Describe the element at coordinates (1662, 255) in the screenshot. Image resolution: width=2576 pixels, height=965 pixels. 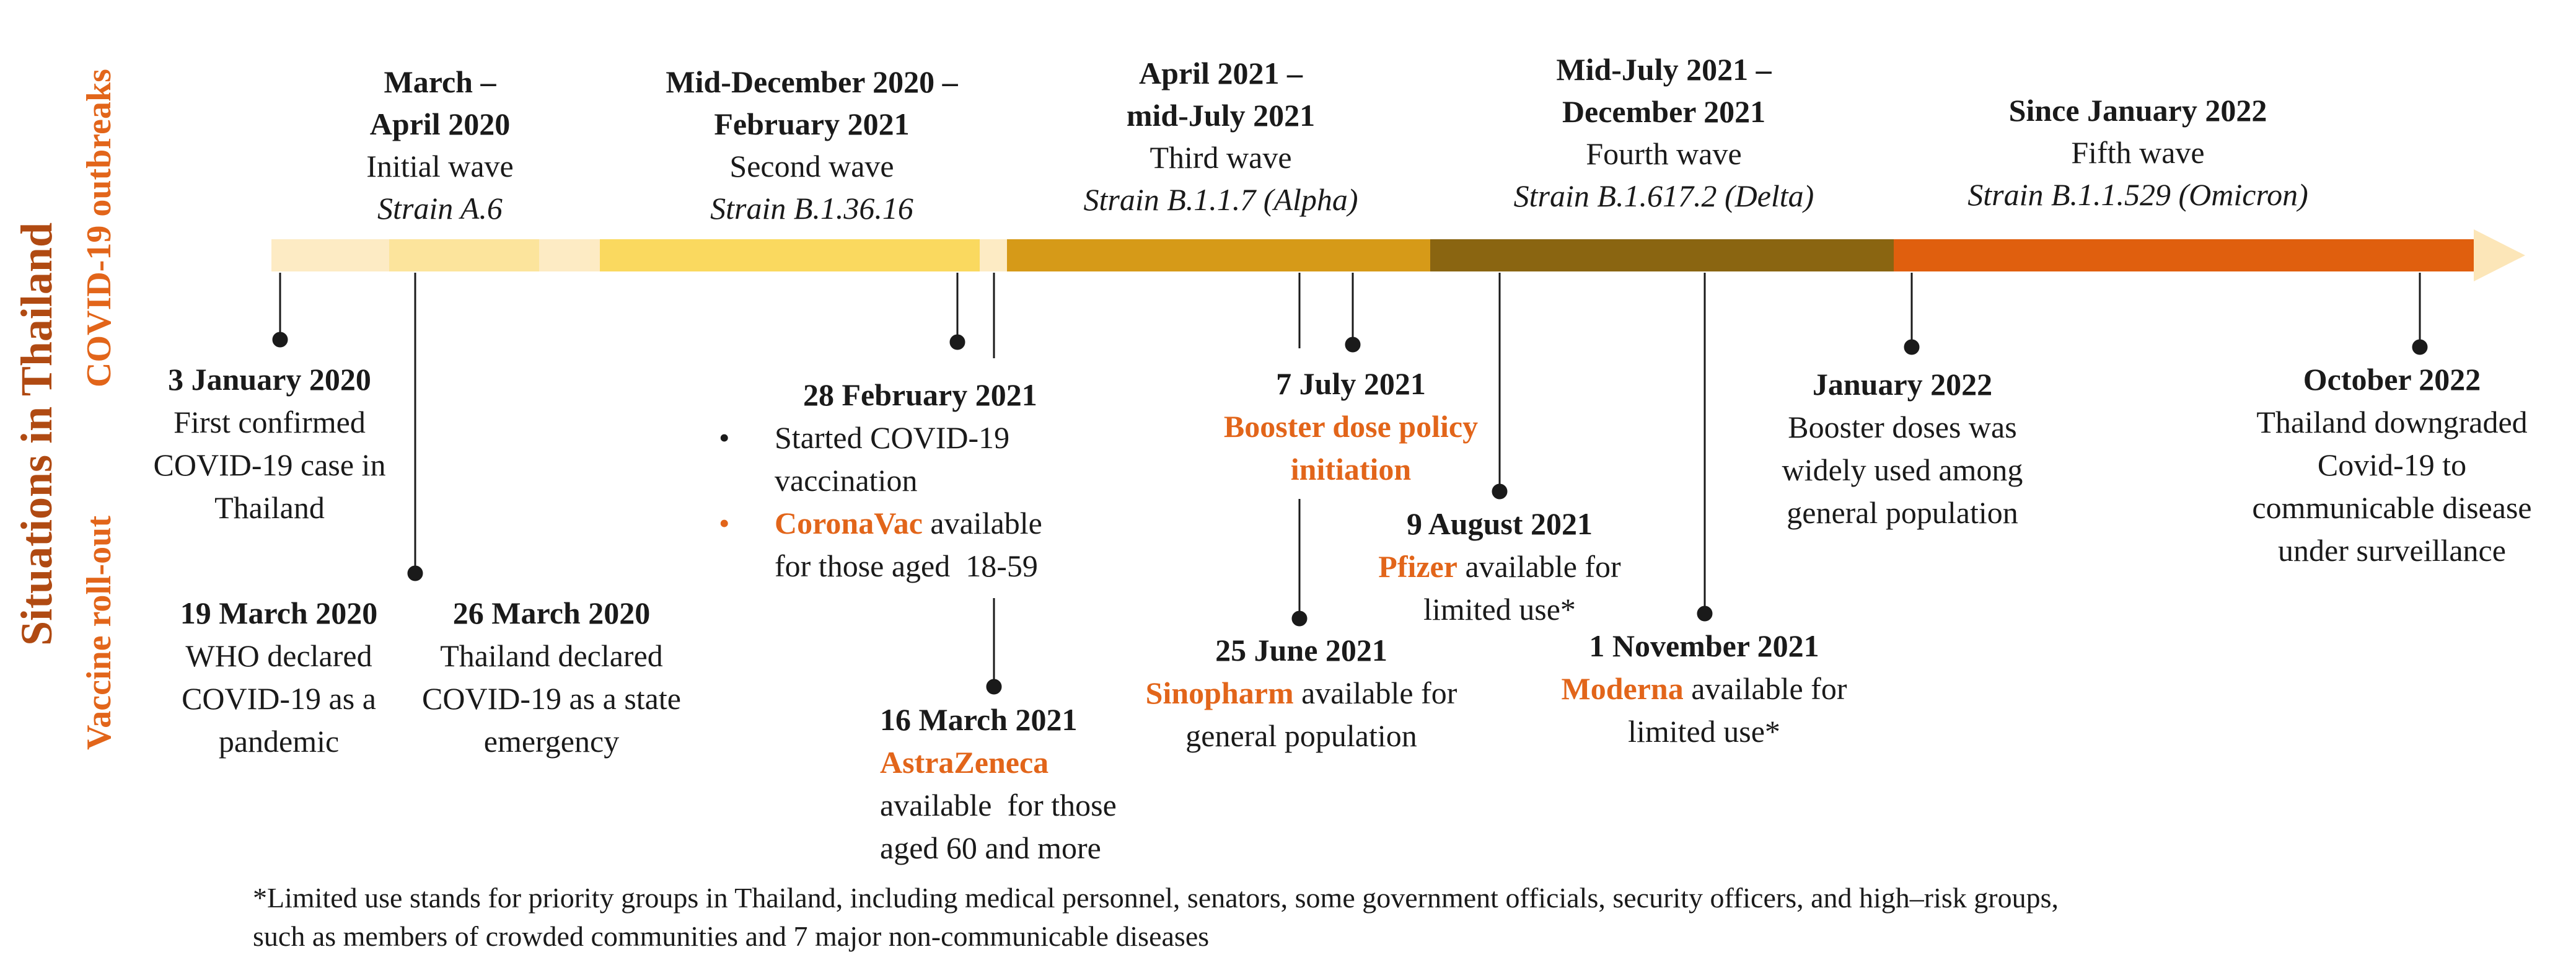
I see `bar-segment-brown` at that location.